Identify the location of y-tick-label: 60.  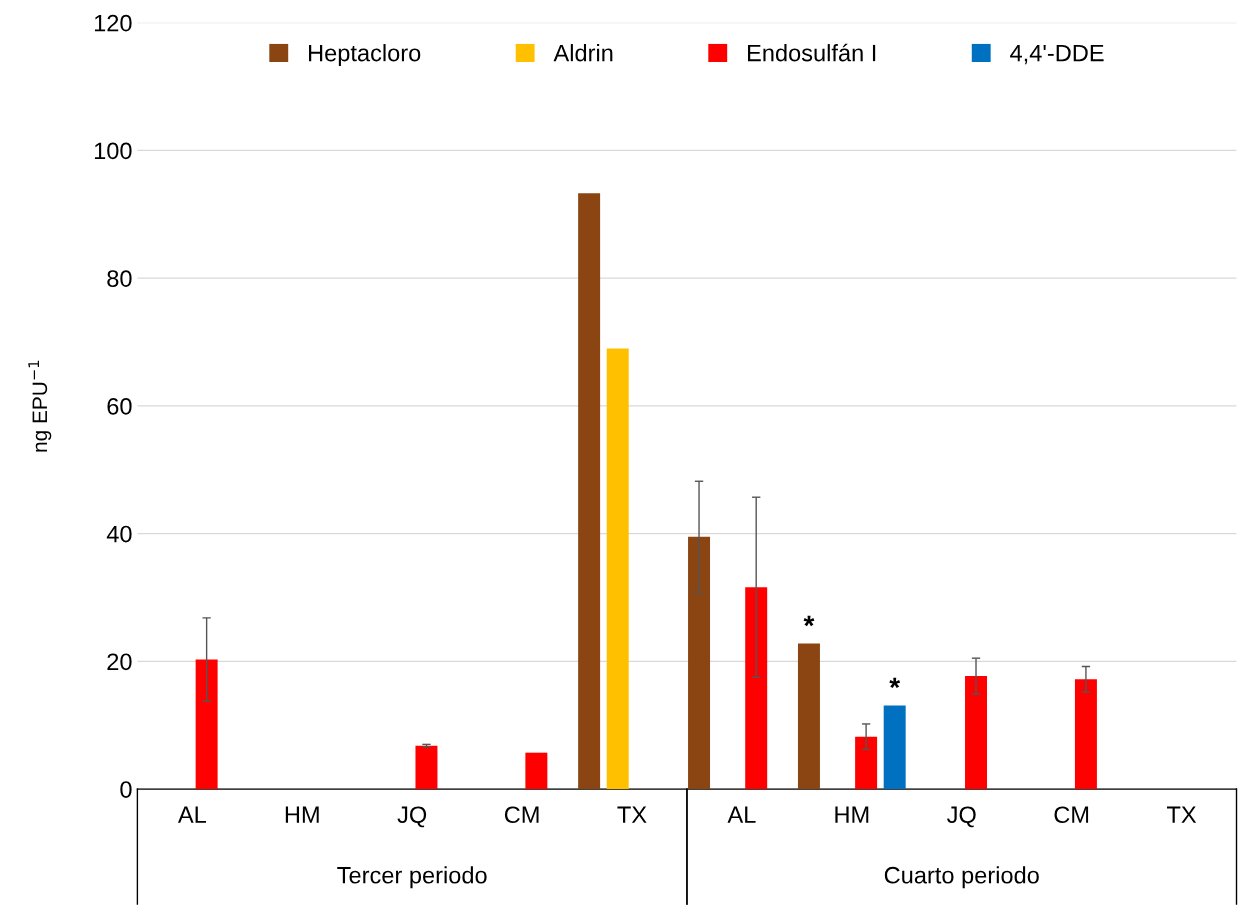
(119, 406).